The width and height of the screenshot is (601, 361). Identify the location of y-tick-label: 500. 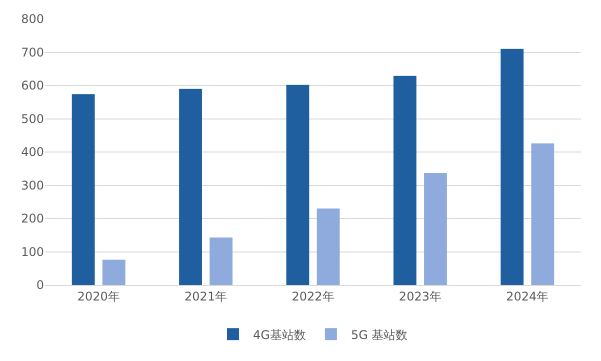
(32, 119).